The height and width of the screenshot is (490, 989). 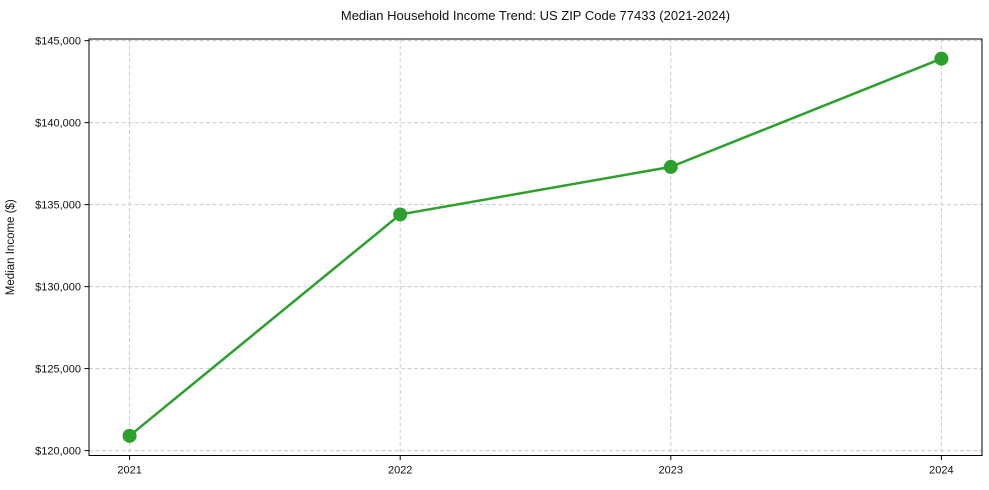 What do you see at coordinates (400, 471) in the screenshot?
I see `x-tick-label: 2022` at bounding box center [400, 471].